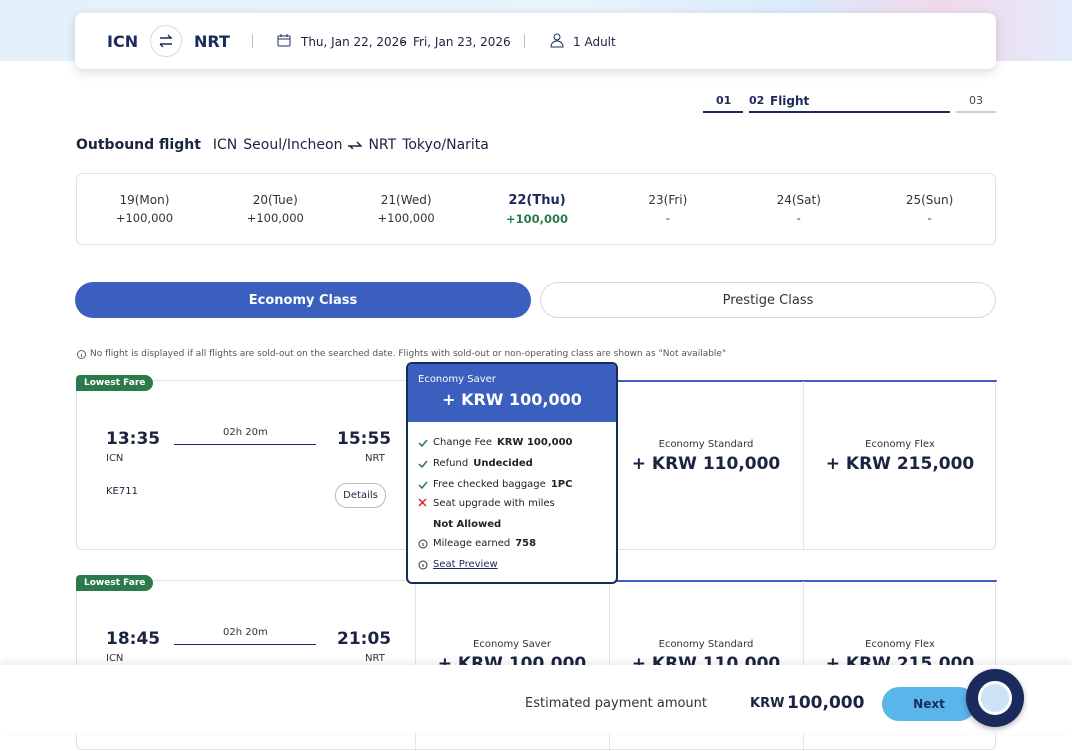 The height and width of the screenshot is (751, 1072). Describe the element at coordinates (423, 564) in the screenshot. I see `info-icon` at that location.